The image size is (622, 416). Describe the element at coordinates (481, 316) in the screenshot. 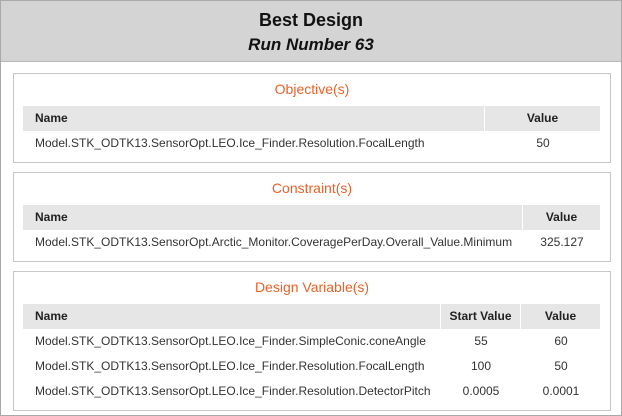

I see `column-header: Start Value` at that location.